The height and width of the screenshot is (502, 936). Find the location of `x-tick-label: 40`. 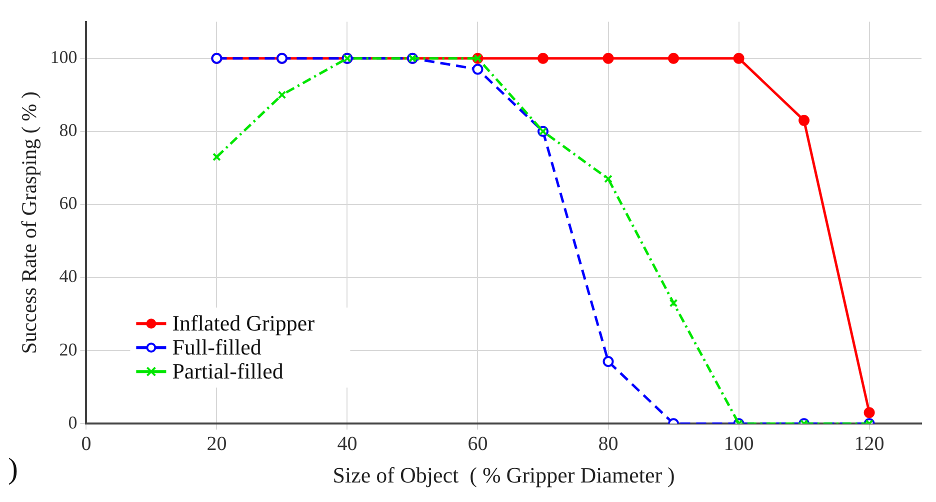

x-tick-label: 40 is located at coordinates (347, 443).